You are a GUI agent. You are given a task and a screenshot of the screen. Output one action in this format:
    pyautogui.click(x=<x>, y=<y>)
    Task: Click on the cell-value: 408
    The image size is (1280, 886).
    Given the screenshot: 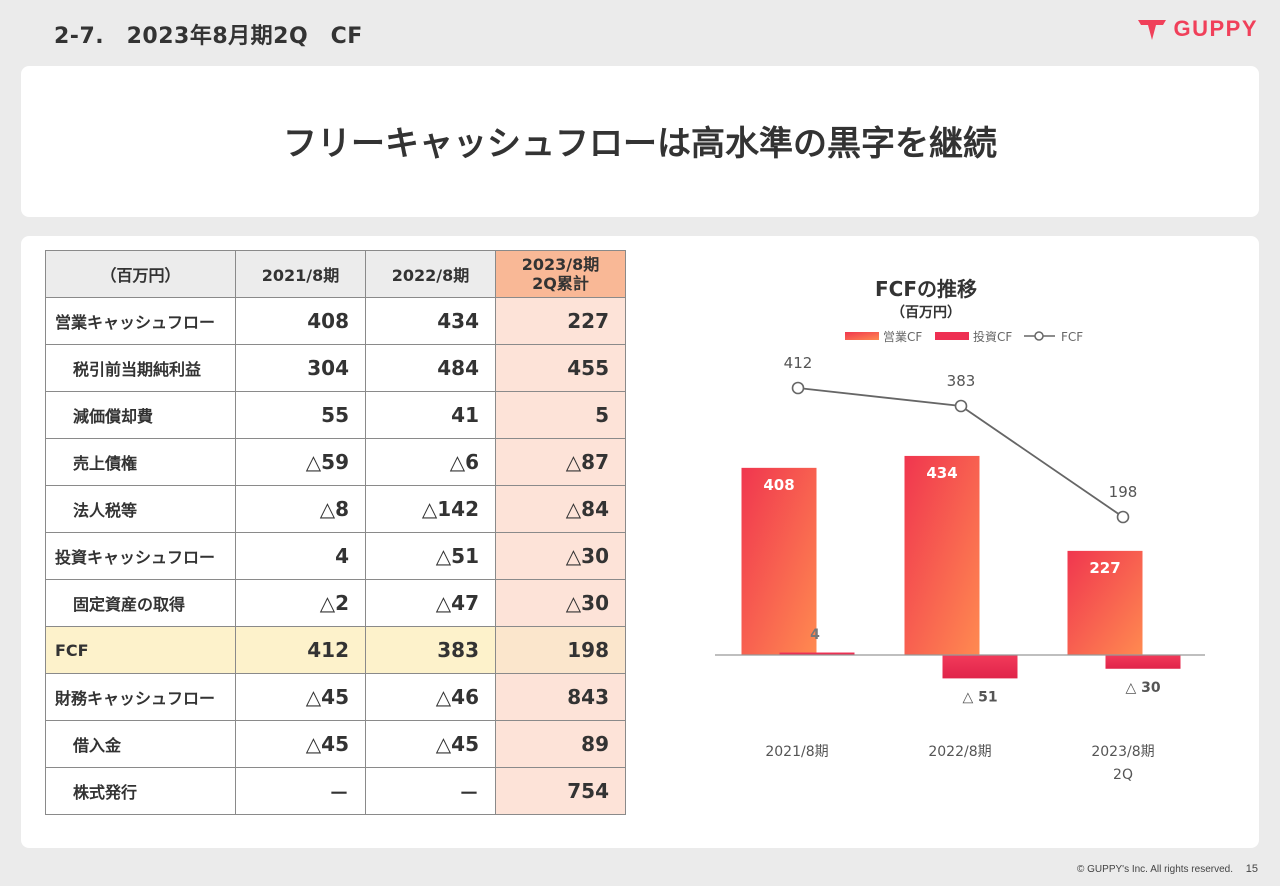 What is the action you would take?
    pyautogui.click(x=300, y=321)
    